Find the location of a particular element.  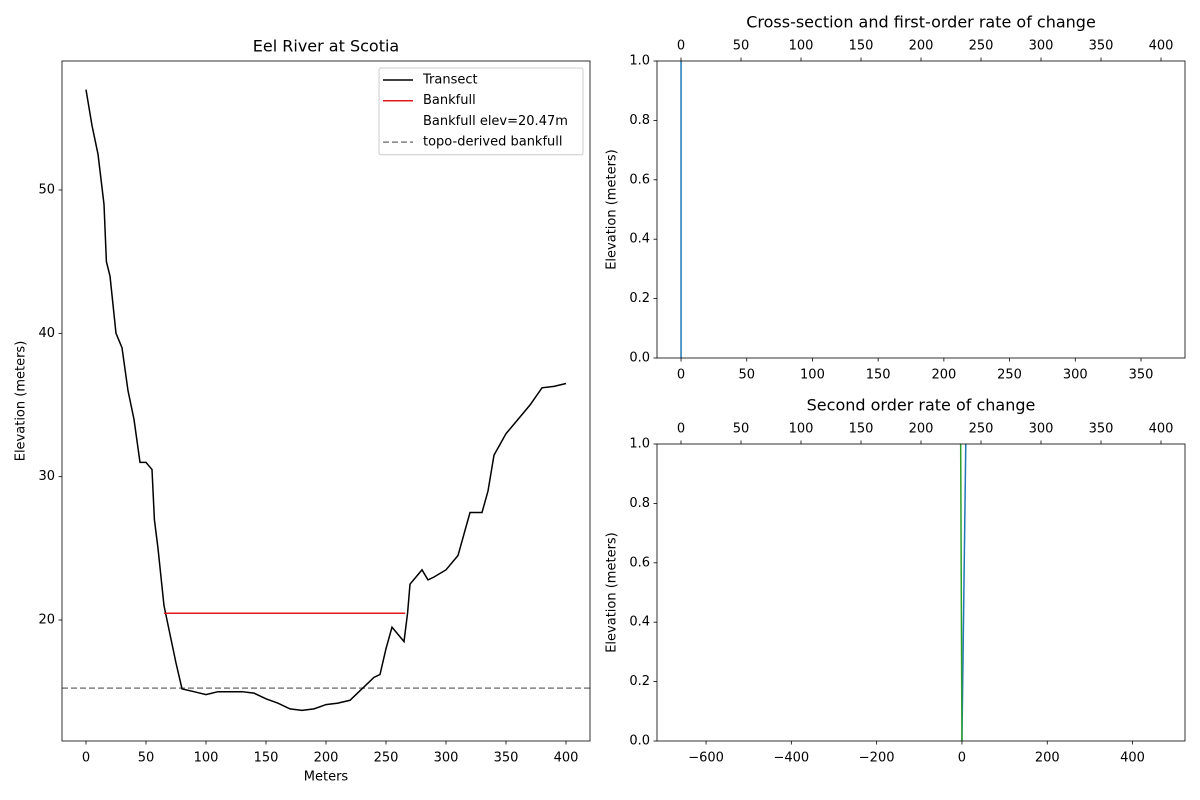

legend-label: topo-derived bankfull is located at coordinates (493, 142).